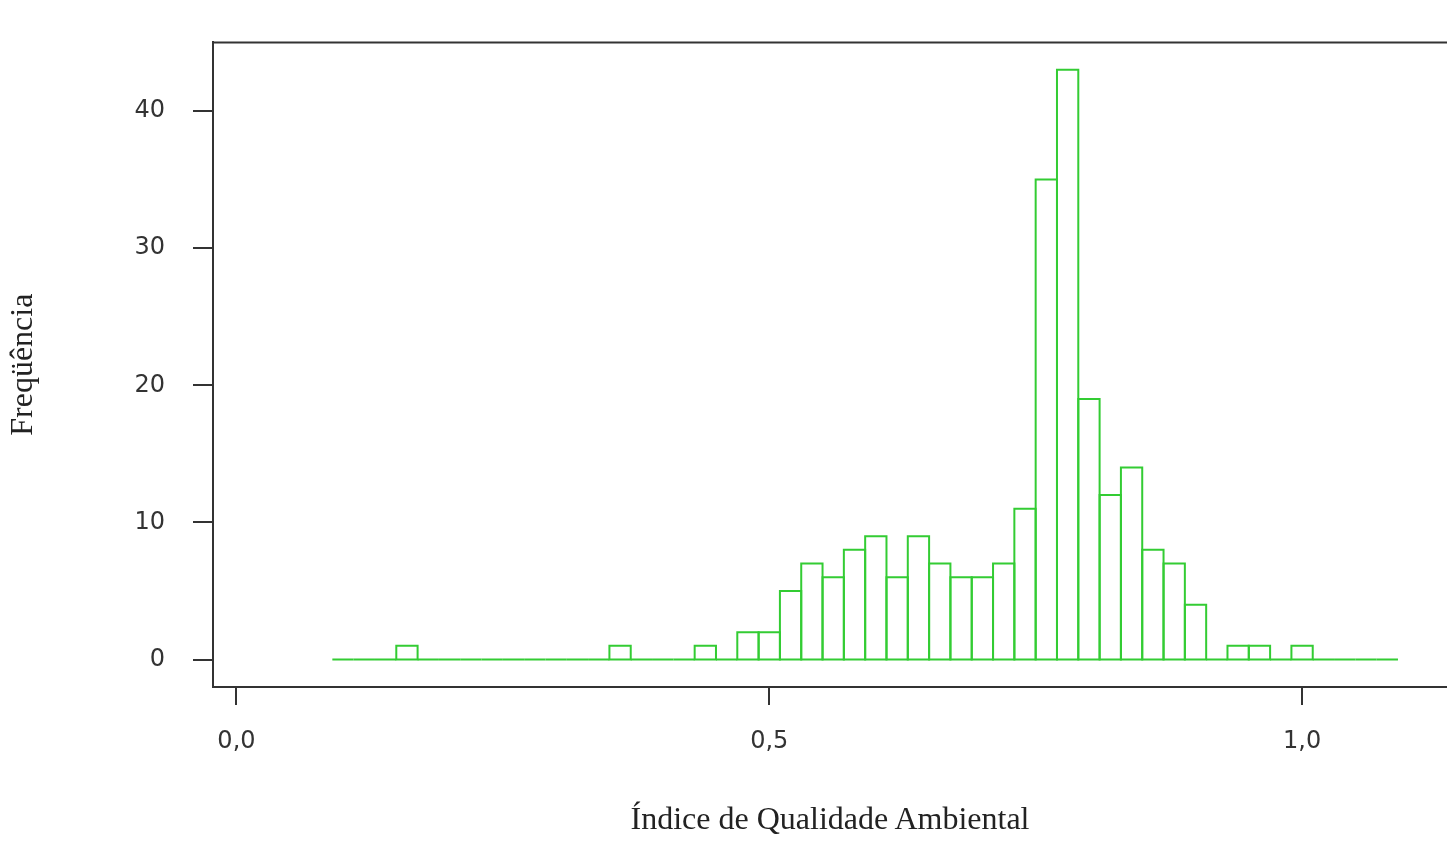 The width and height of the screenshot is (1447, 844). Describe the element at coordinates (157, 657) in the screenshot. I see `y-tick-label: 0` at that location.